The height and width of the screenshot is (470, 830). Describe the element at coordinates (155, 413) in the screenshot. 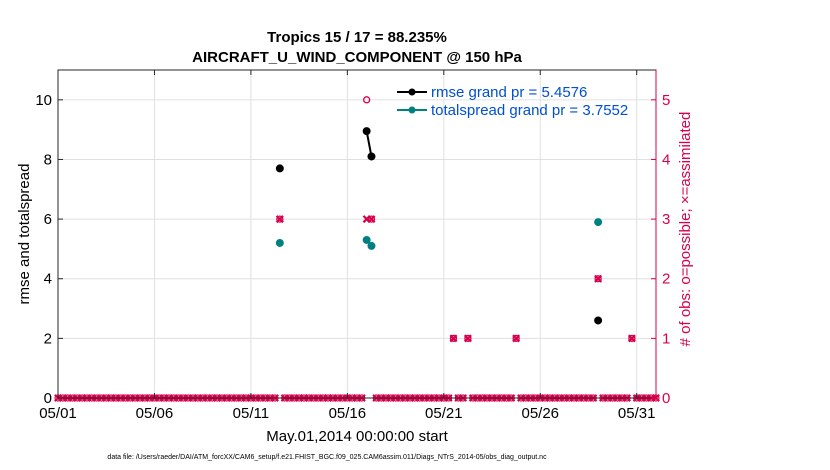

I see `x-tick-label: 05/06` at that location.